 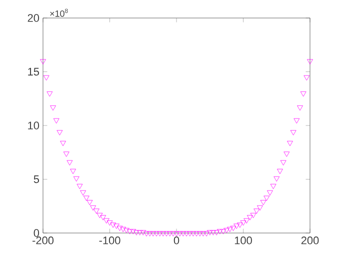 I want to click on x-tick-label: 0, so click(x=177, y=240).